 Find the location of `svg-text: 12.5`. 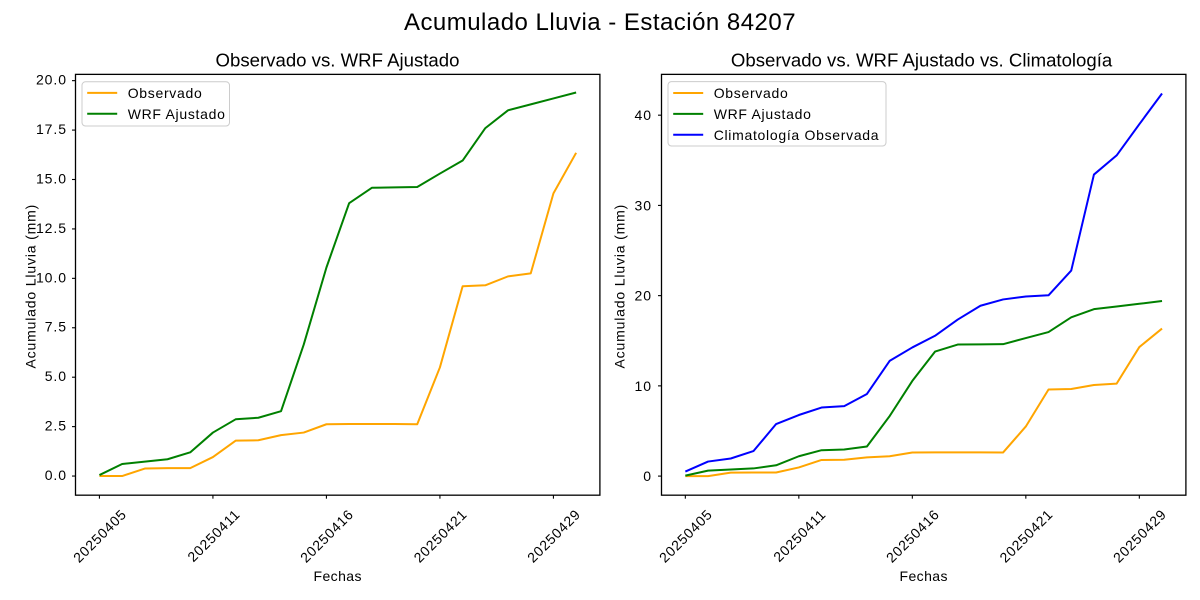

svg-text: 12.5 is located at coordinates (51, 228).